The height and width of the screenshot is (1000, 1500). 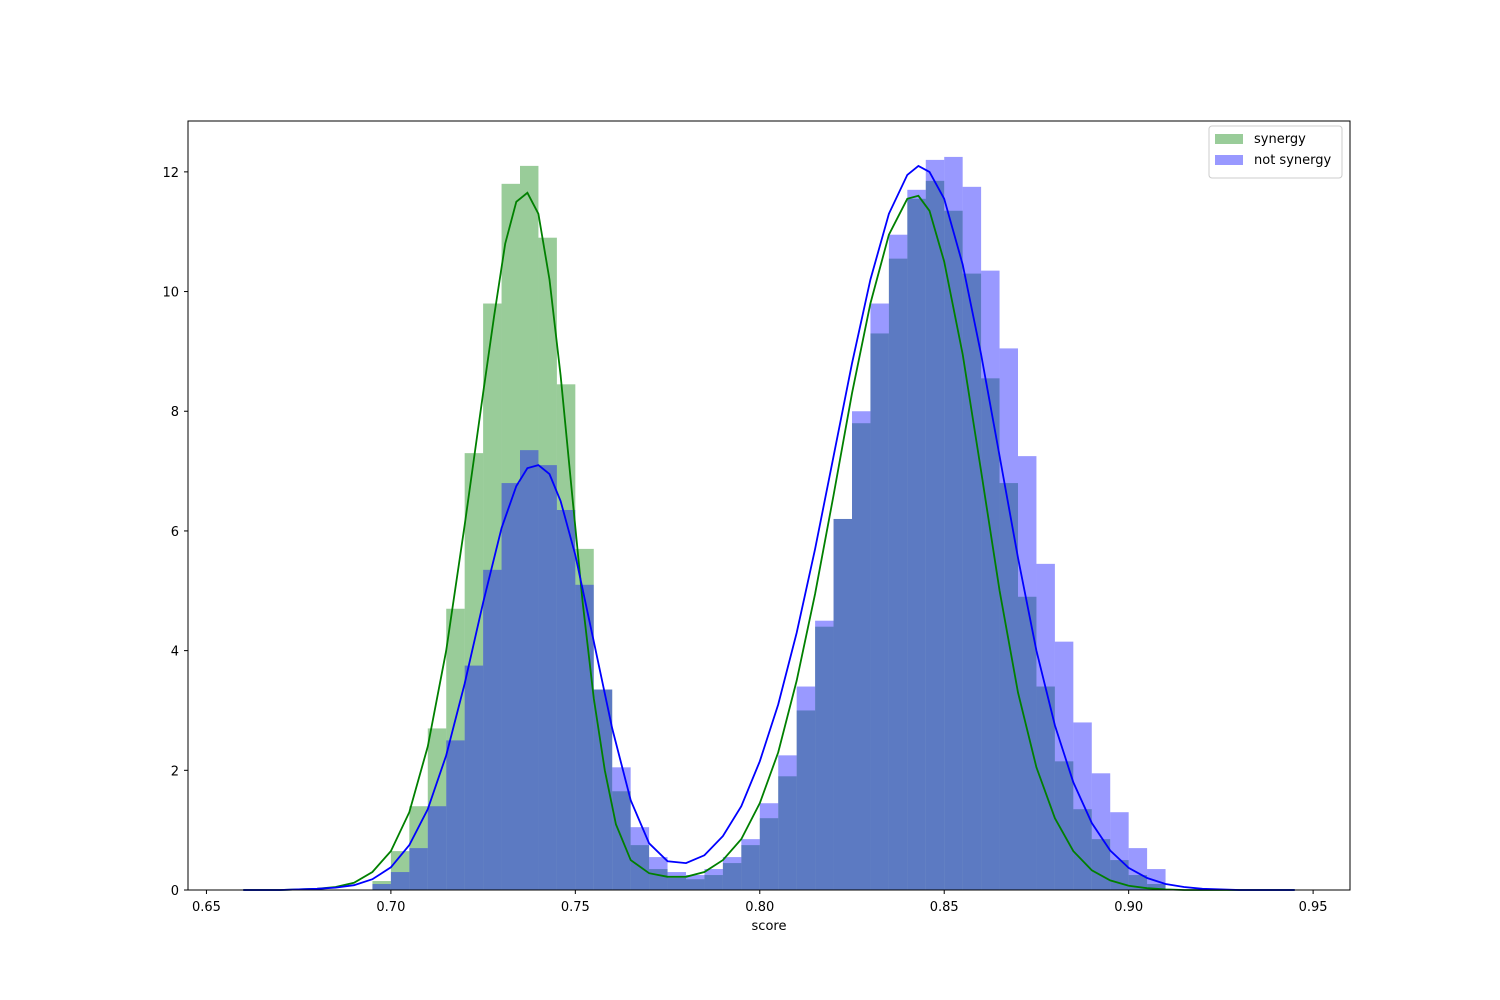 What do you see at coordinates (1313, 907) in the screenshot?
I see `x-tick-label: 0.95` at bounding box center [1313, 907].